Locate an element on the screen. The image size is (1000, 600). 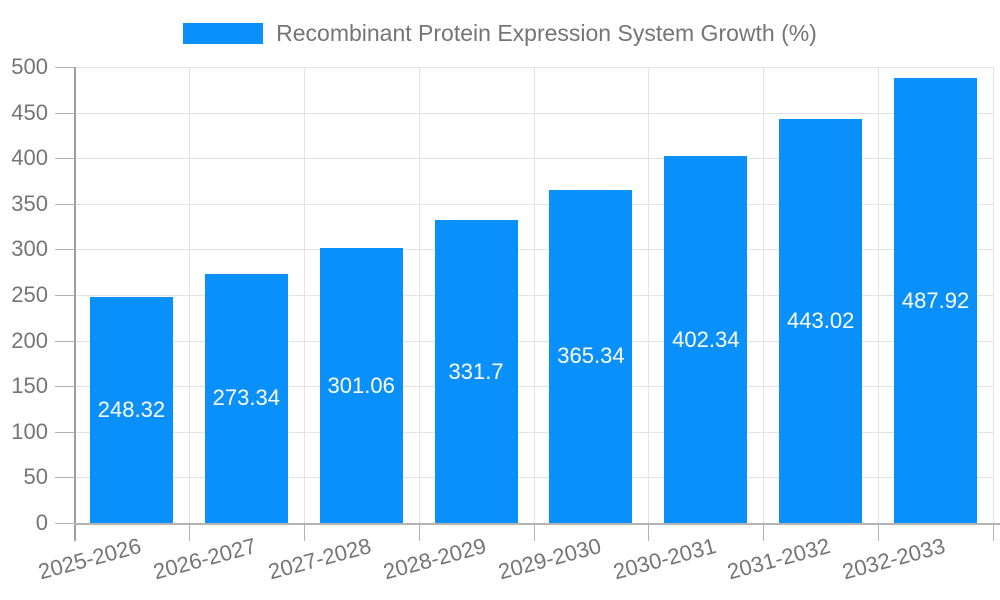
bar-value-label: 248.32 is located at coordinates (131, 409).